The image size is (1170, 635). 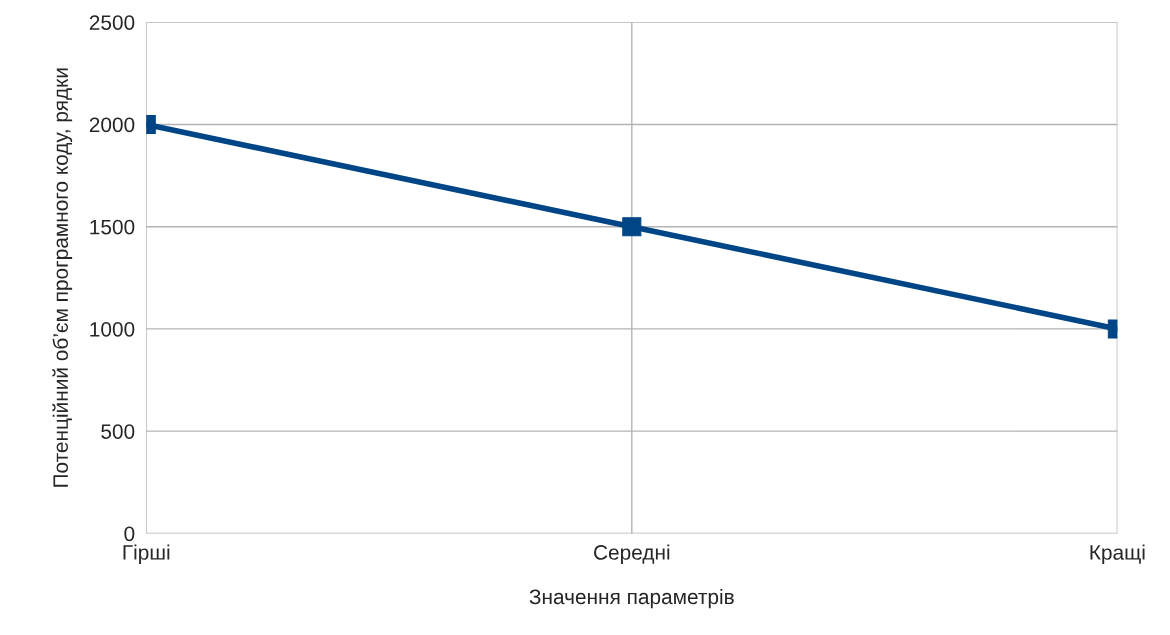 What do you see at coordinates (631, 598) in the screenshot?
I see `x-axis-title: Значення параметрів` at bounding box center [631, 598].